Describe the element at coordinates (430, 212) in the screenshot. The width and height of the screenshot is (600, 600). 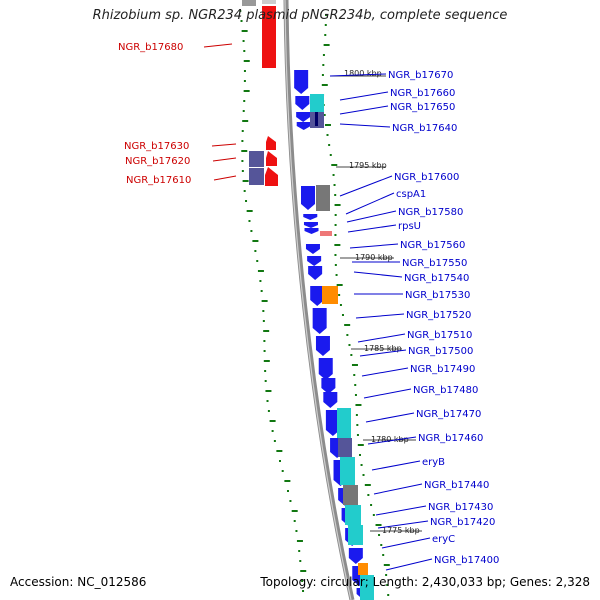
I see `label-NGR_b17580: NGR_b17580` at that location.